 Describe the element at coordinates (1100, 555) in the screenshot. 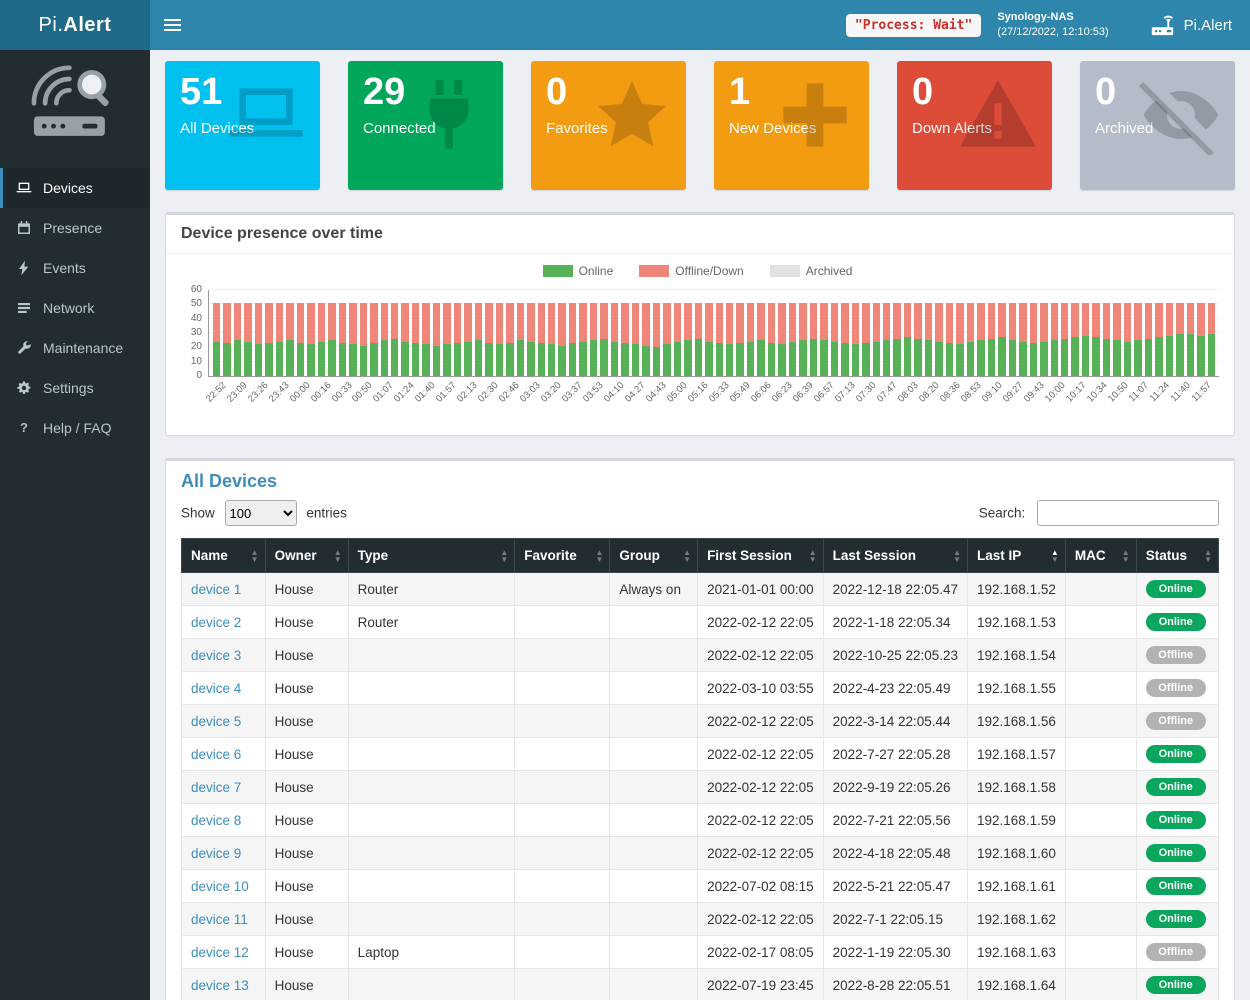

I see `column-header-mac: MAC ▲ ▼` at that location.